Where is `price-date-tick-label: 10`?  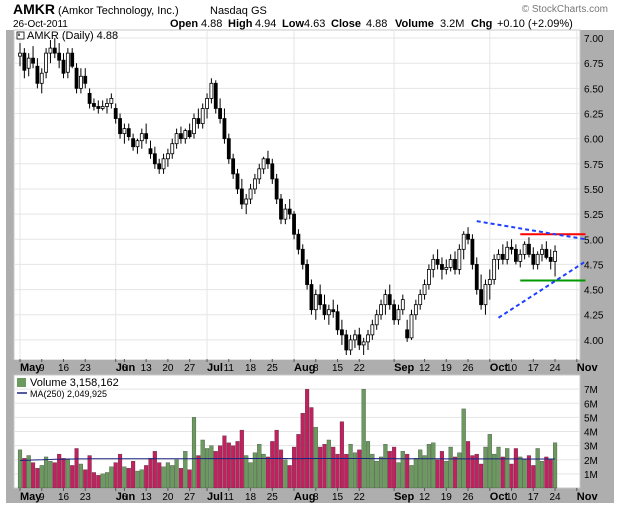 price-date-tick-label: 10 is located at coordinates (512, 368).